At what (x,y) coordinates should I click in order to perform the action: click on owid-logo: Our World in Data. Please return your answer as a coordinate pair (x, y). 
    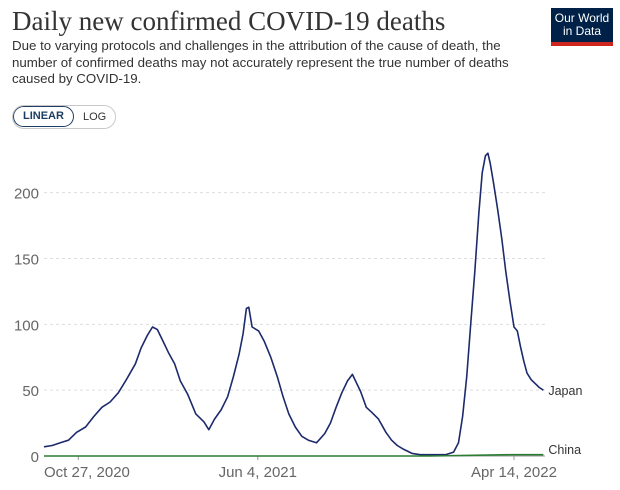
    Looking at the image, I should click on (582, 27).